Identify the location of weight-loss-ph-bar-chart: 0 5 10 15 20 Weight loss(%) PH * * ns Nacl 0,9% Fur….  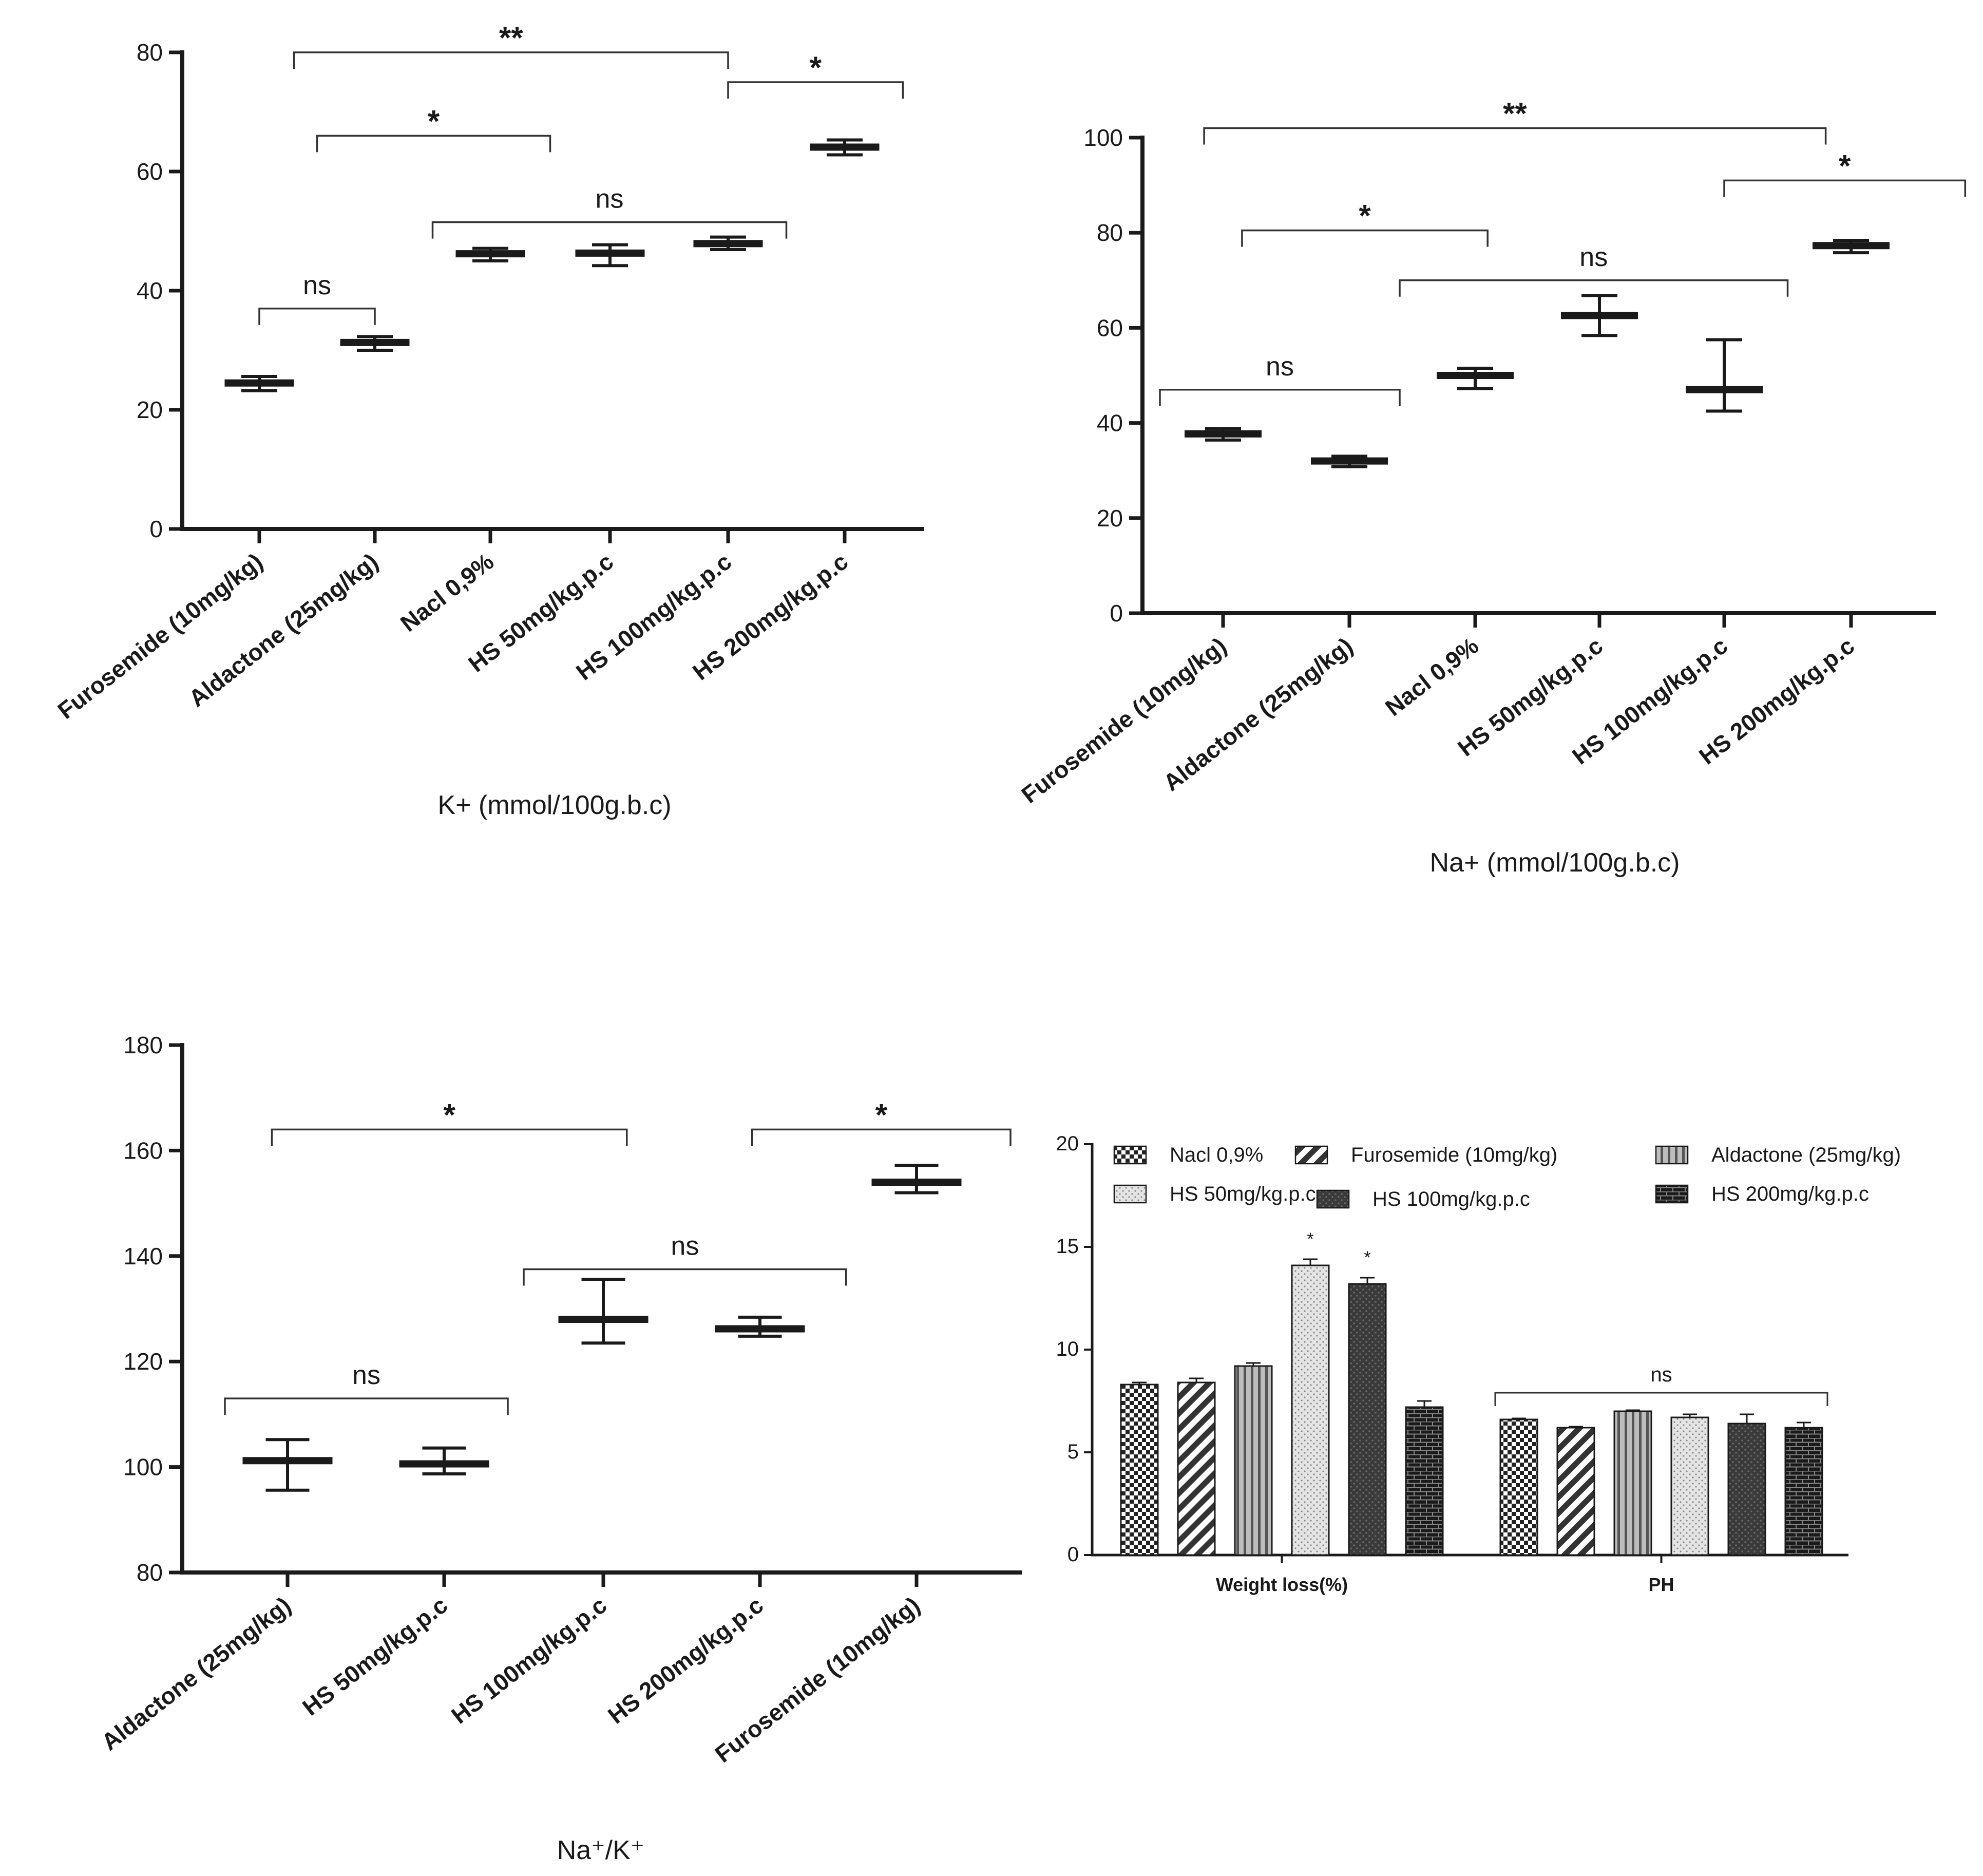
(1478, 1363).